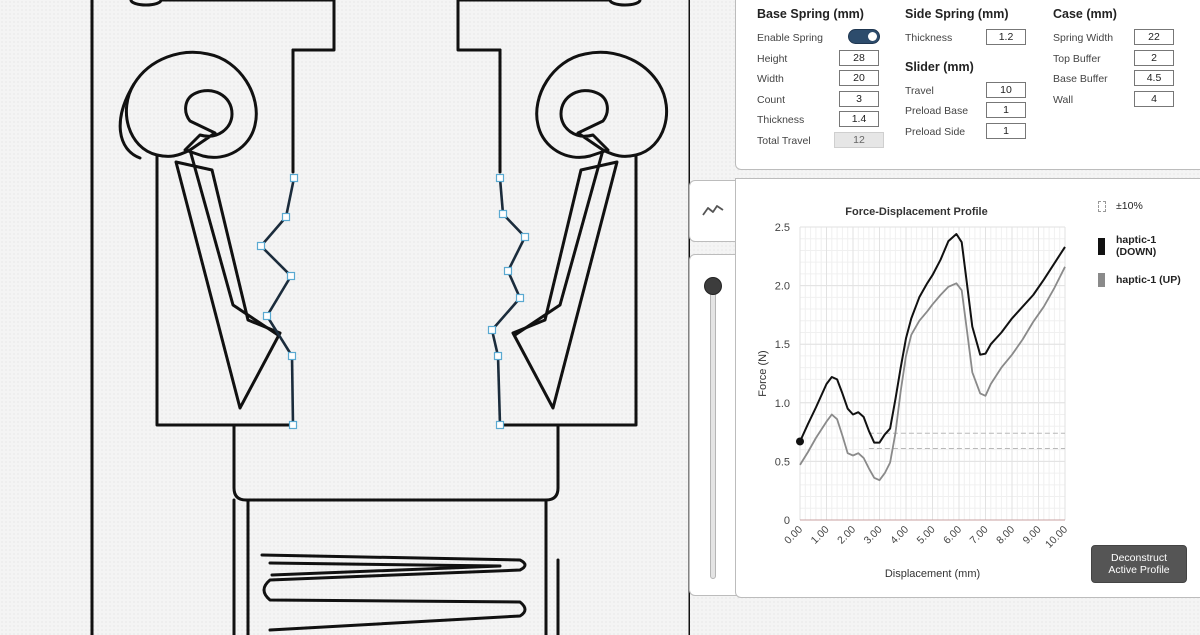 The height and width of the screenshot is (635, 1200). Describe the element at coordinates (1154, 37) in the screenshot. I see `spring-width-input` at that location.